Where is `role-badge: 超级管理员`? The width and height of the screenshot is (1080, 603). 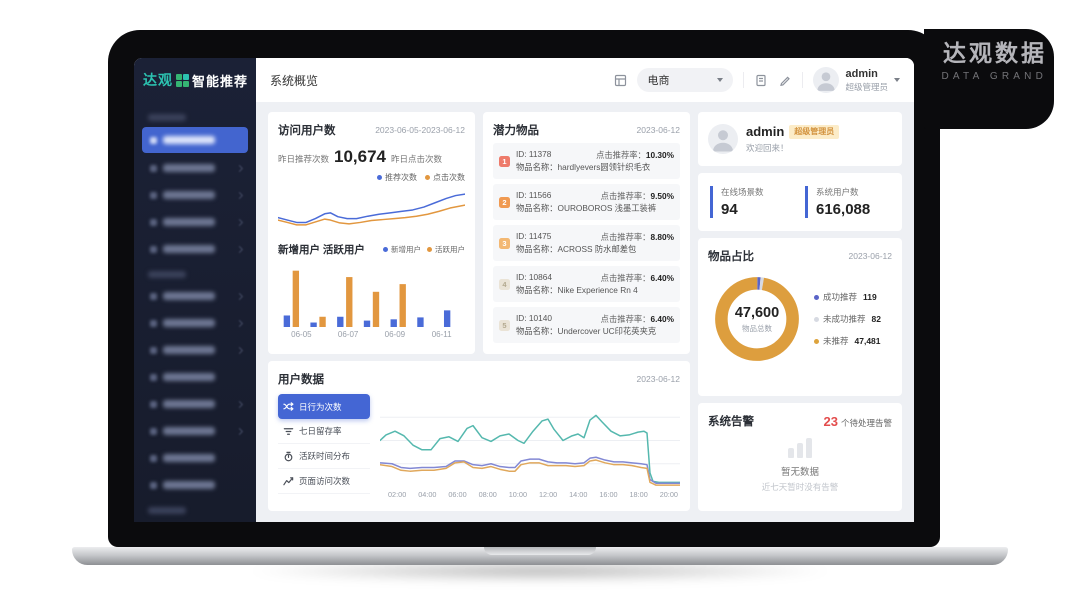 role-badge: 超级管理员 is located at coordinates (814, 131).